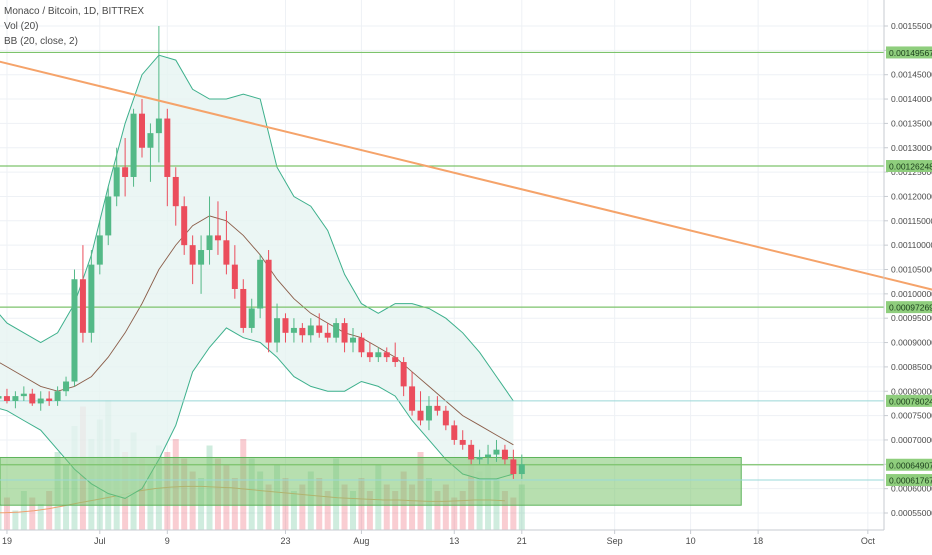  What do you see at coordinates (911, 343) in the screenshot?
I see `price-tick-label: 0.00090000` at bounding box center [911, 343].